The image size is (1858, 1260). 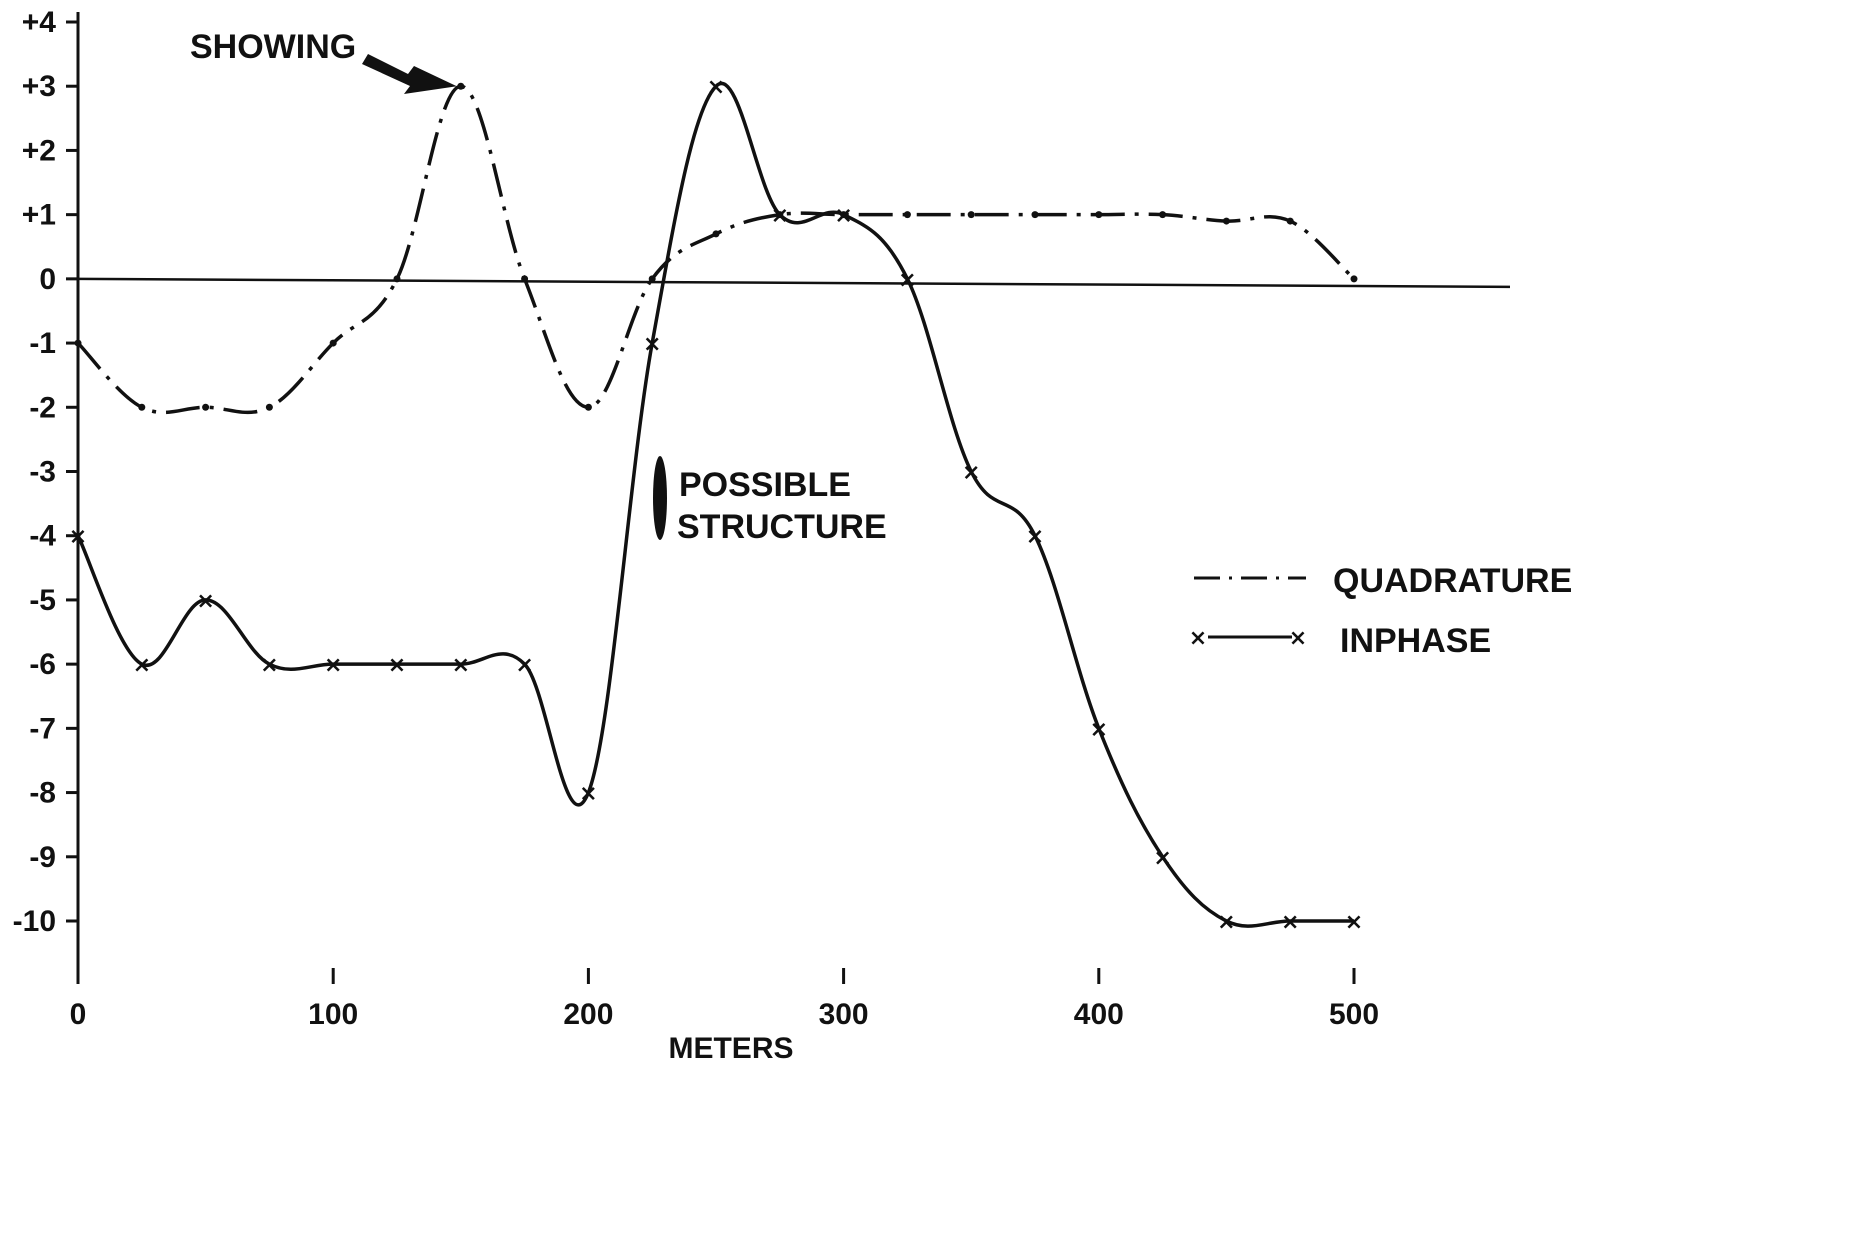 I want to click on y-tick-label: -2, so click(x=42, y=407).